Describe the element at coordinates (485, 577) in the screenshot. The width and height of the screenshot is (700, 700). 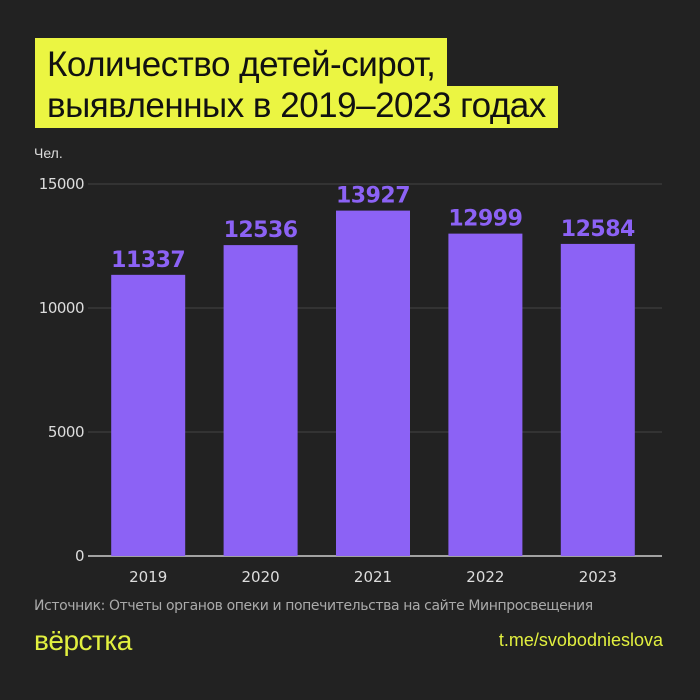
I see `x-tick-label: 2022` at that location.